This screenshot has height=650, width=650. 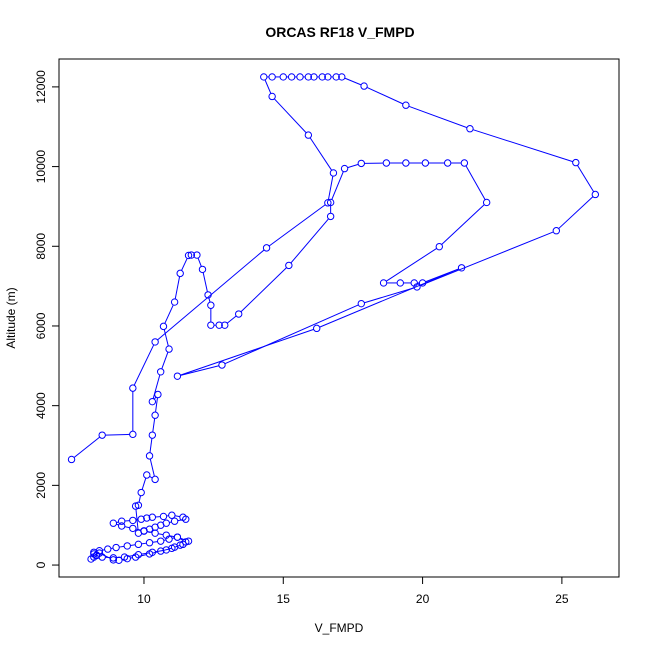 I want to click on x-tick-label: 10, so click(x=144, y=599).